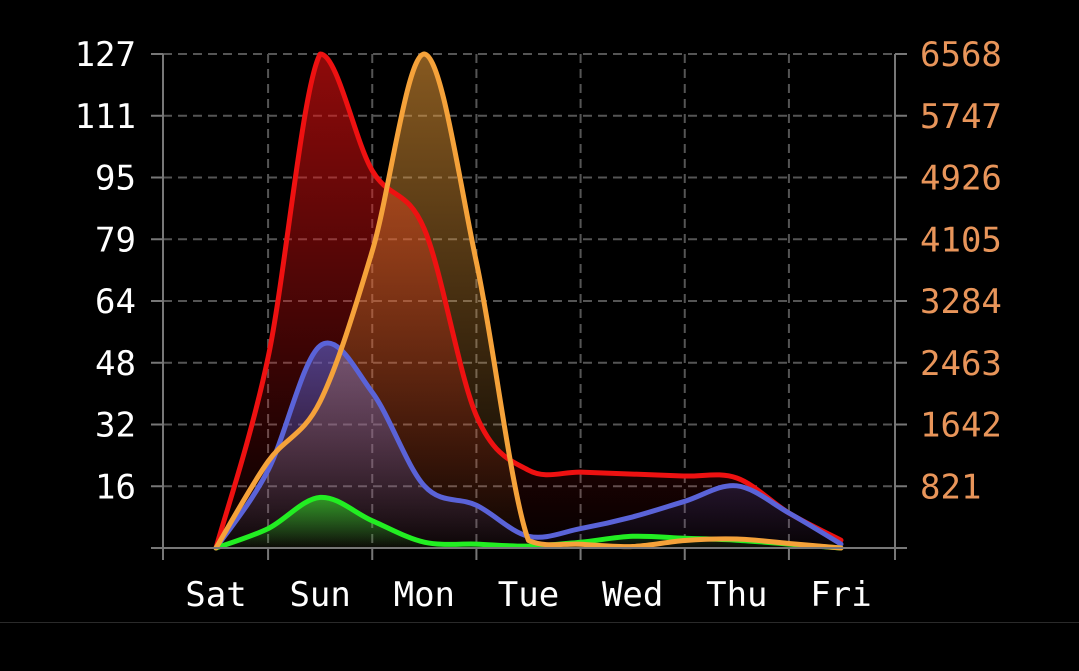 Image resolution: width=1079 pixels, height=671 pixels. I want to click on left-tick-label: 32, so click(115, 426).